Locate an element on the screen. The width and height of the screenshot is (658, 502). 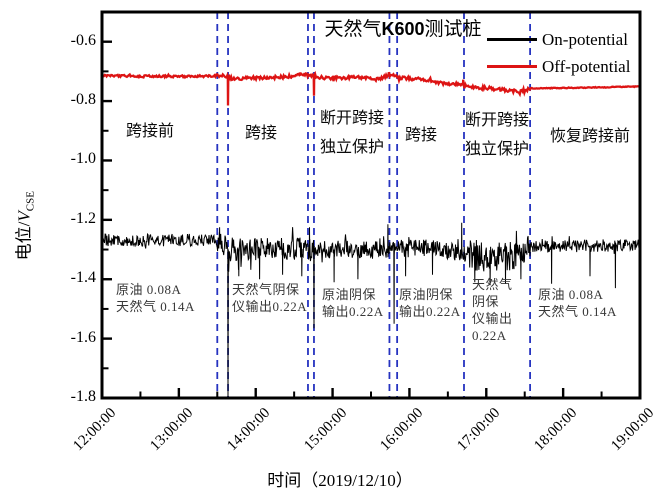
region-label: 恢复跨接前 is located at coordinates (590, 136).